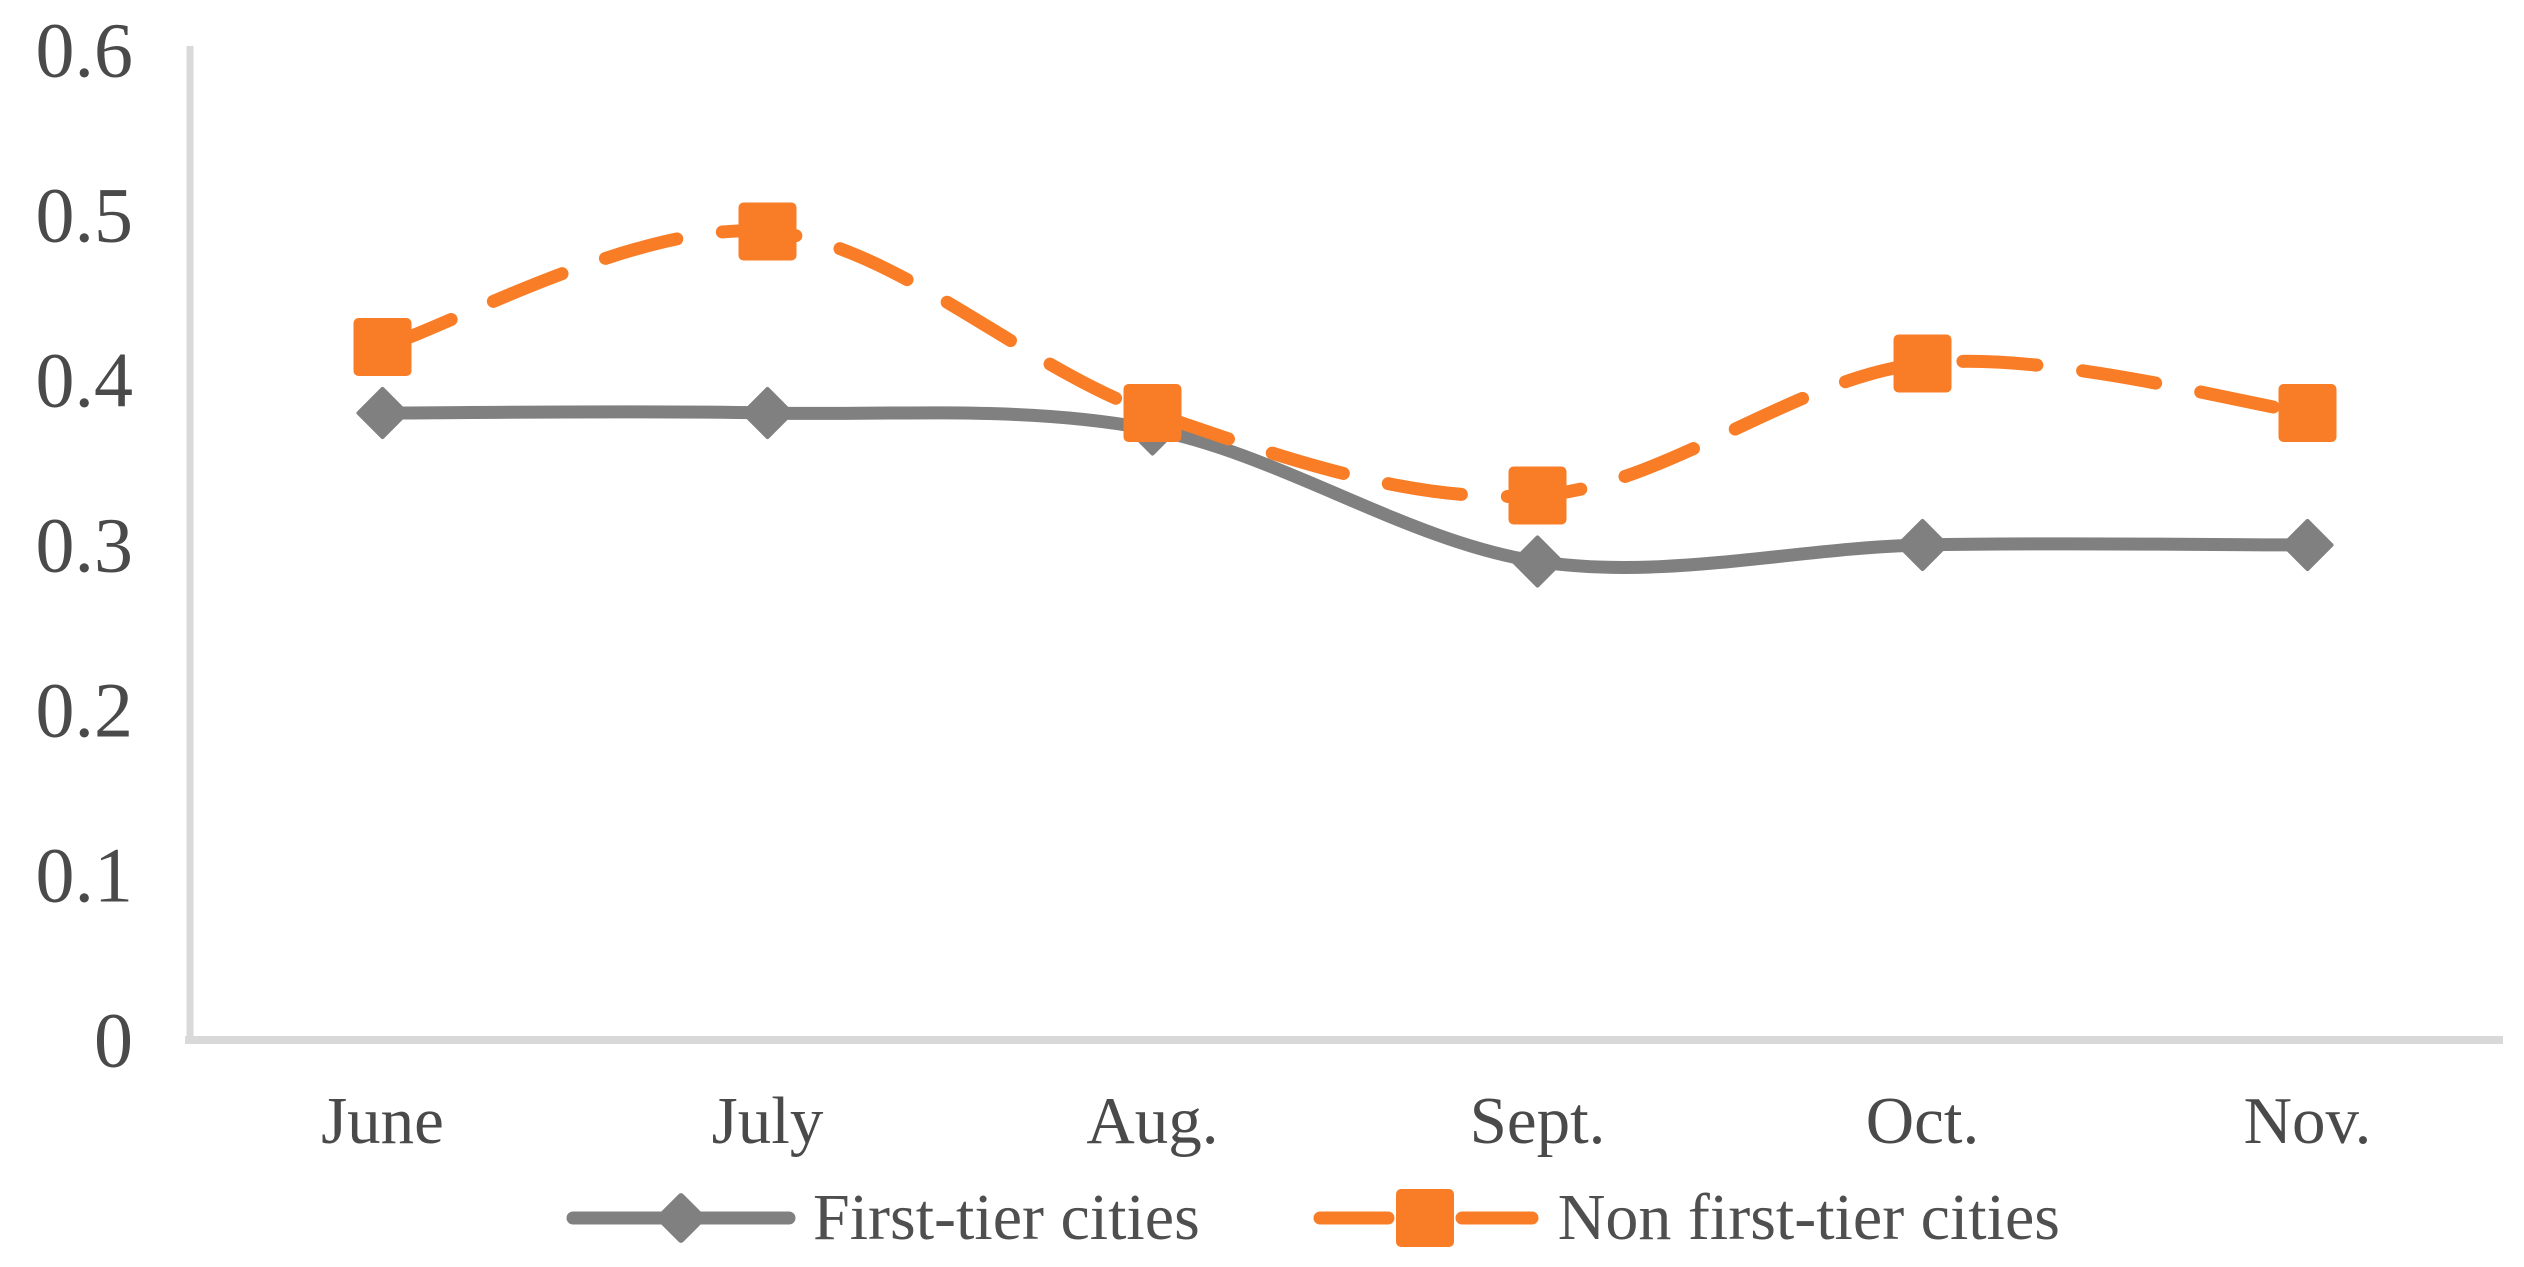 This screenshot has width=2524, height=1267. I want to click on y-tick-label: 0.6, so click(85, 50).